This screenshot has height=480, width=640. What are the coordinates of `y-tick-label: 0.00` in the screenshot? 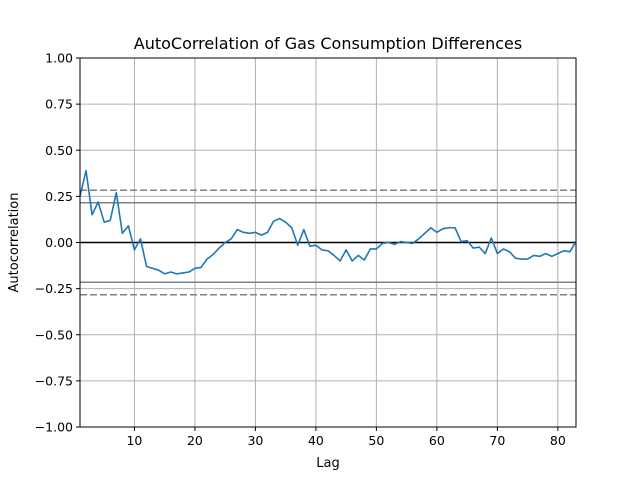 It's located at (59, 242).